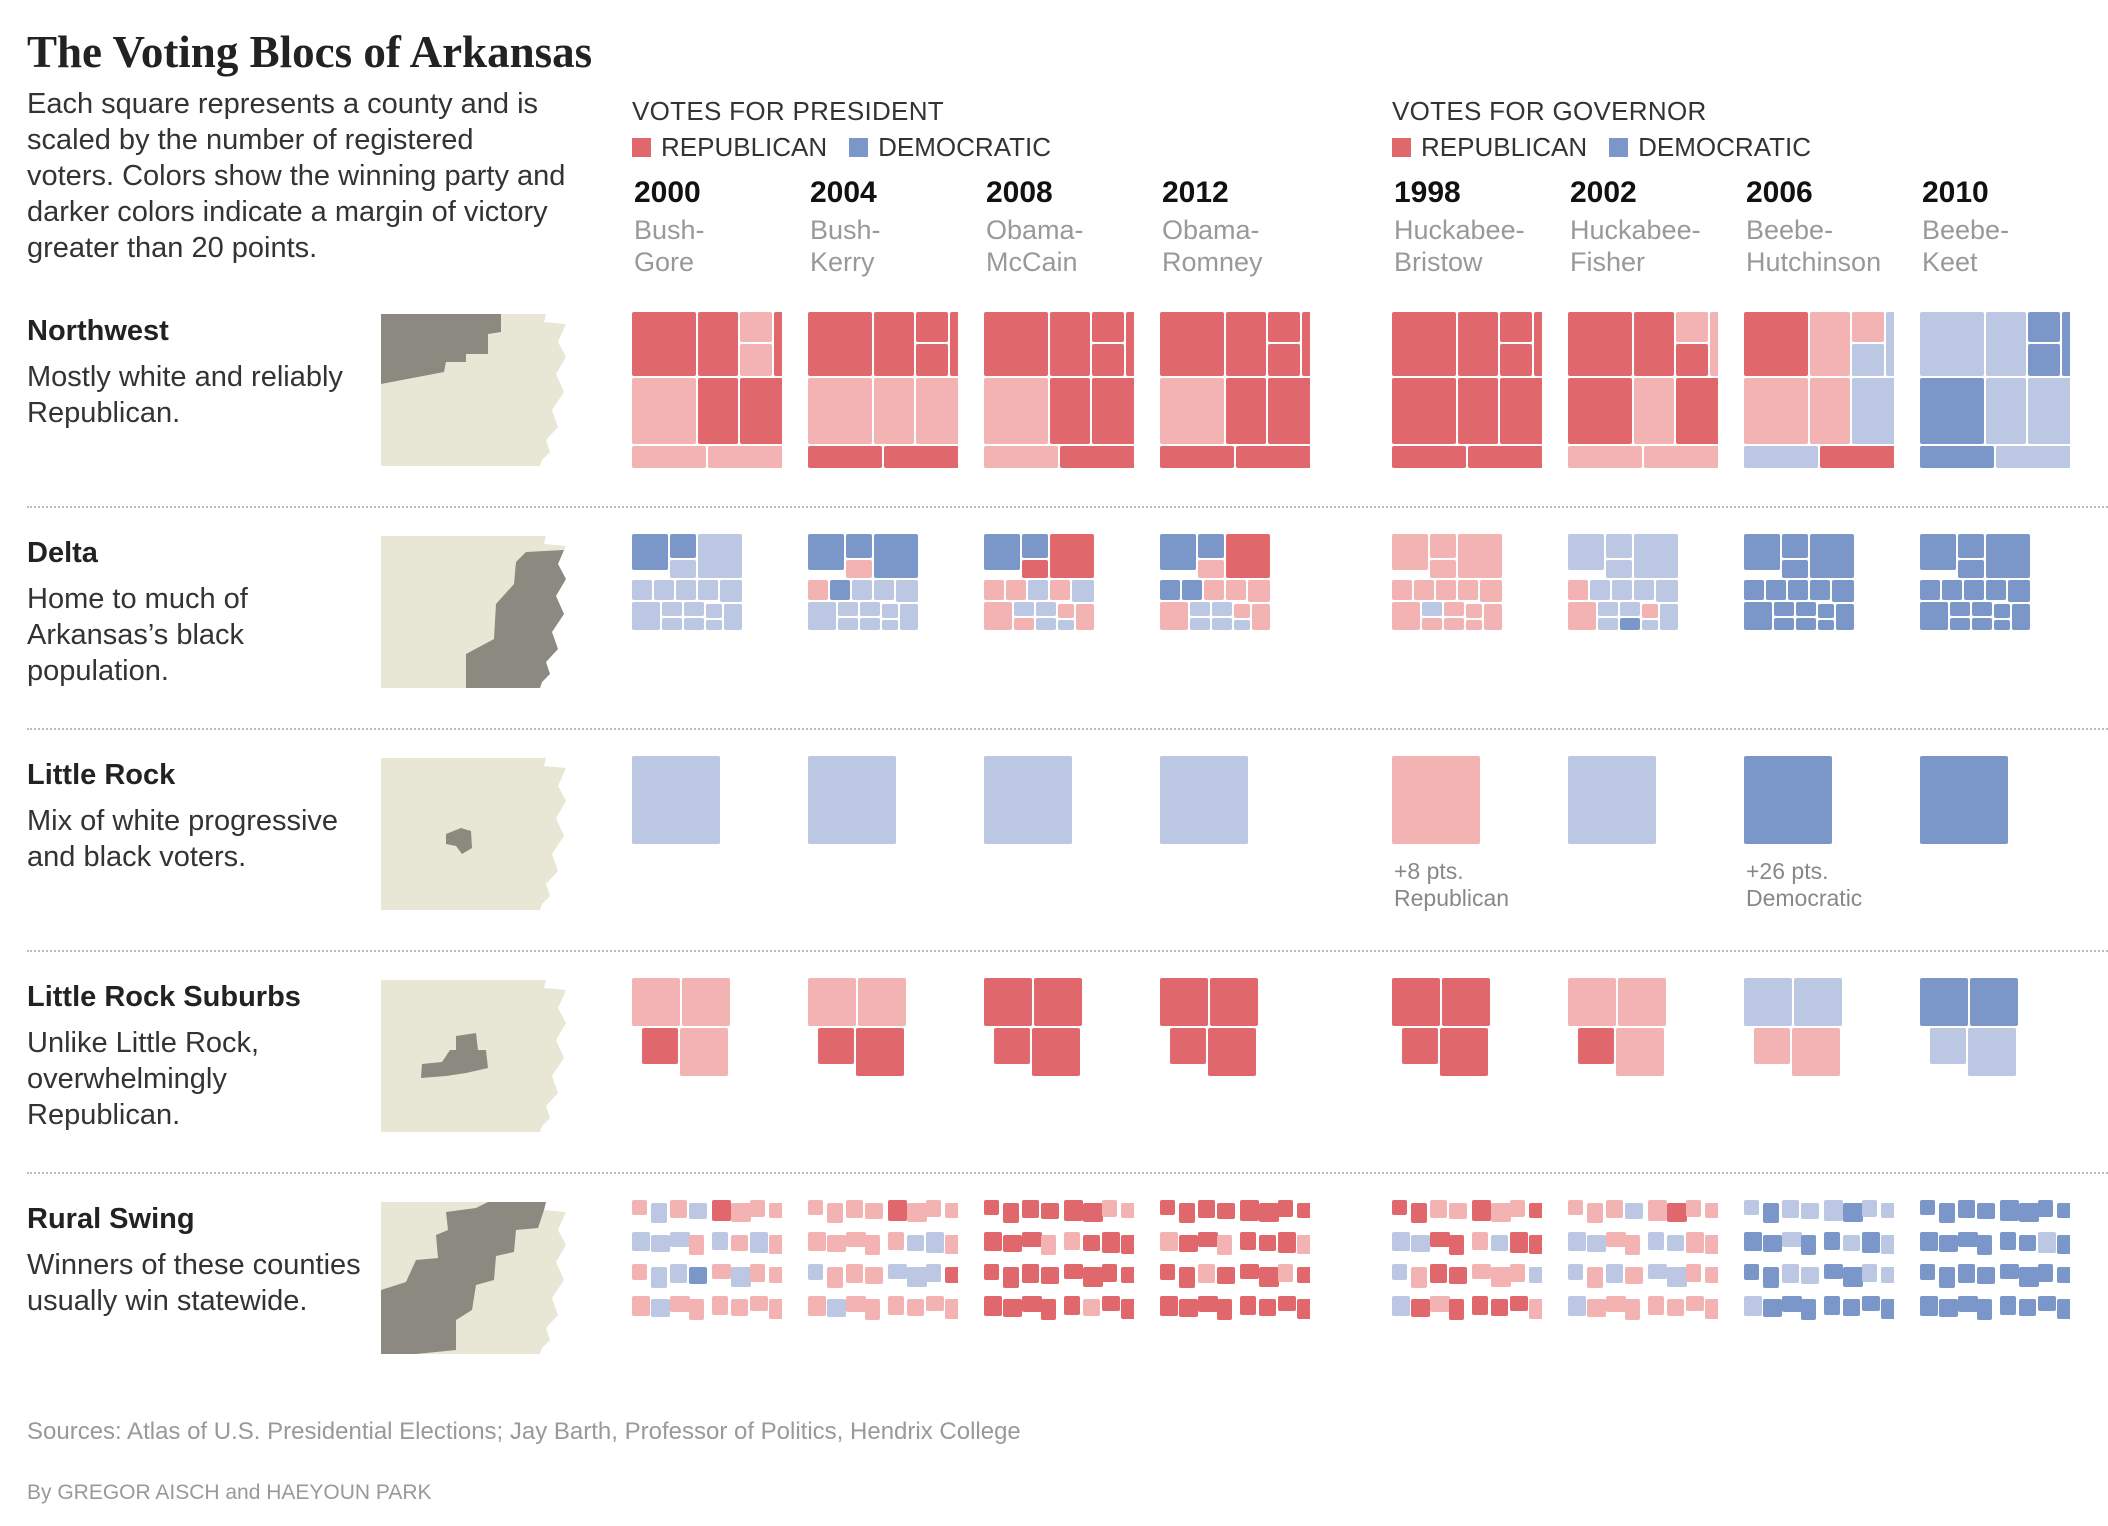 This screenshot has height=1526, width=2108. What do you see at coordinates (185, 395) in the screenshot?
I see `region-description: Mostly white and reliably Republican.` at bounding box center [185, 395].